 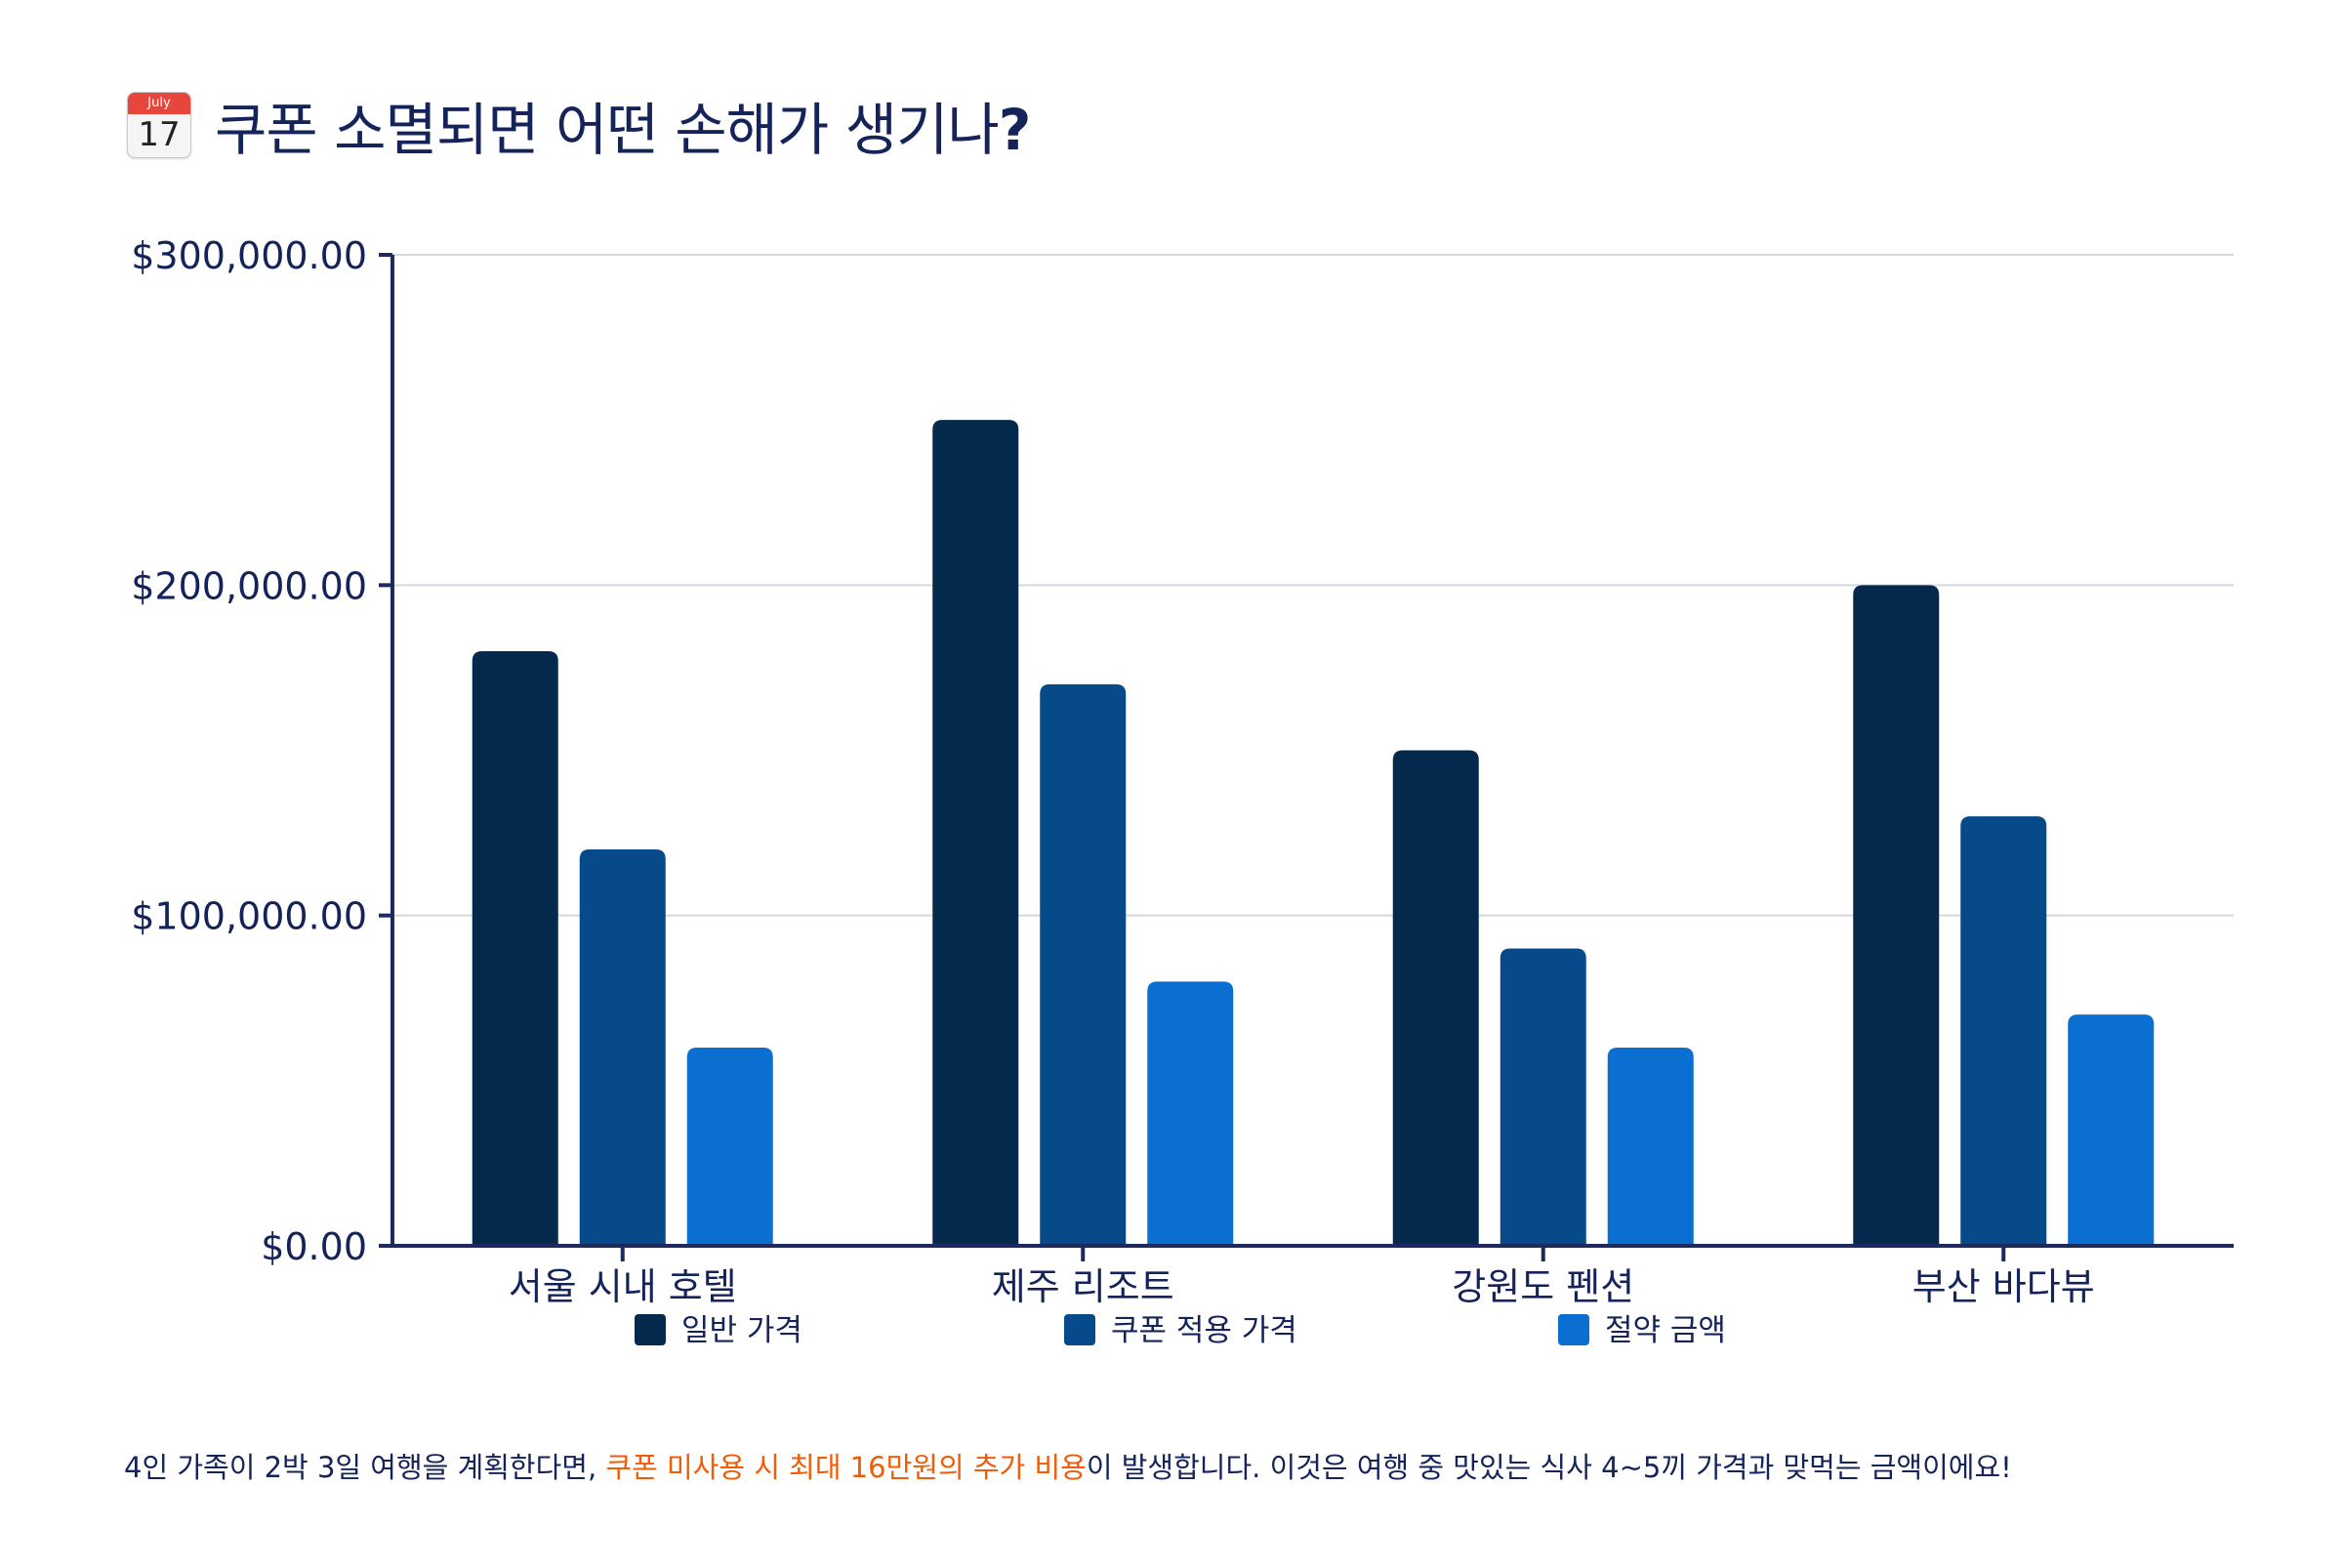 What do you see at coordinates (159, 135) in the screenshot?
I see `calendar-day: 17` at bounding box center [159, 135].